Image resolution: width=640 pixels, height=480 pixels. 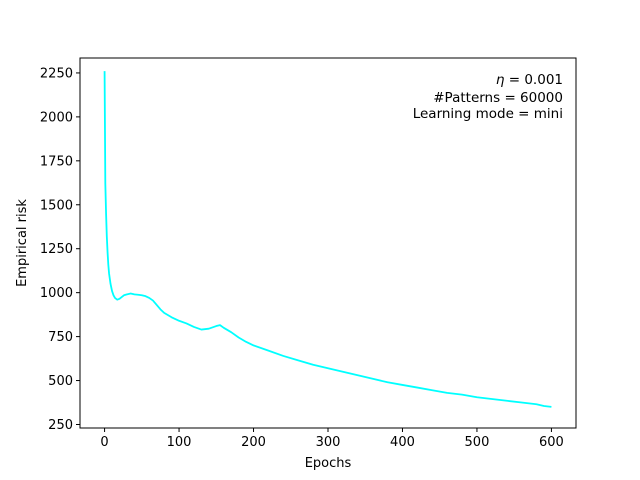 What do you see at coordinates (60, 425) in the screenshot?
I see `y-tick-label: 250` at bounding box center [60, 425].